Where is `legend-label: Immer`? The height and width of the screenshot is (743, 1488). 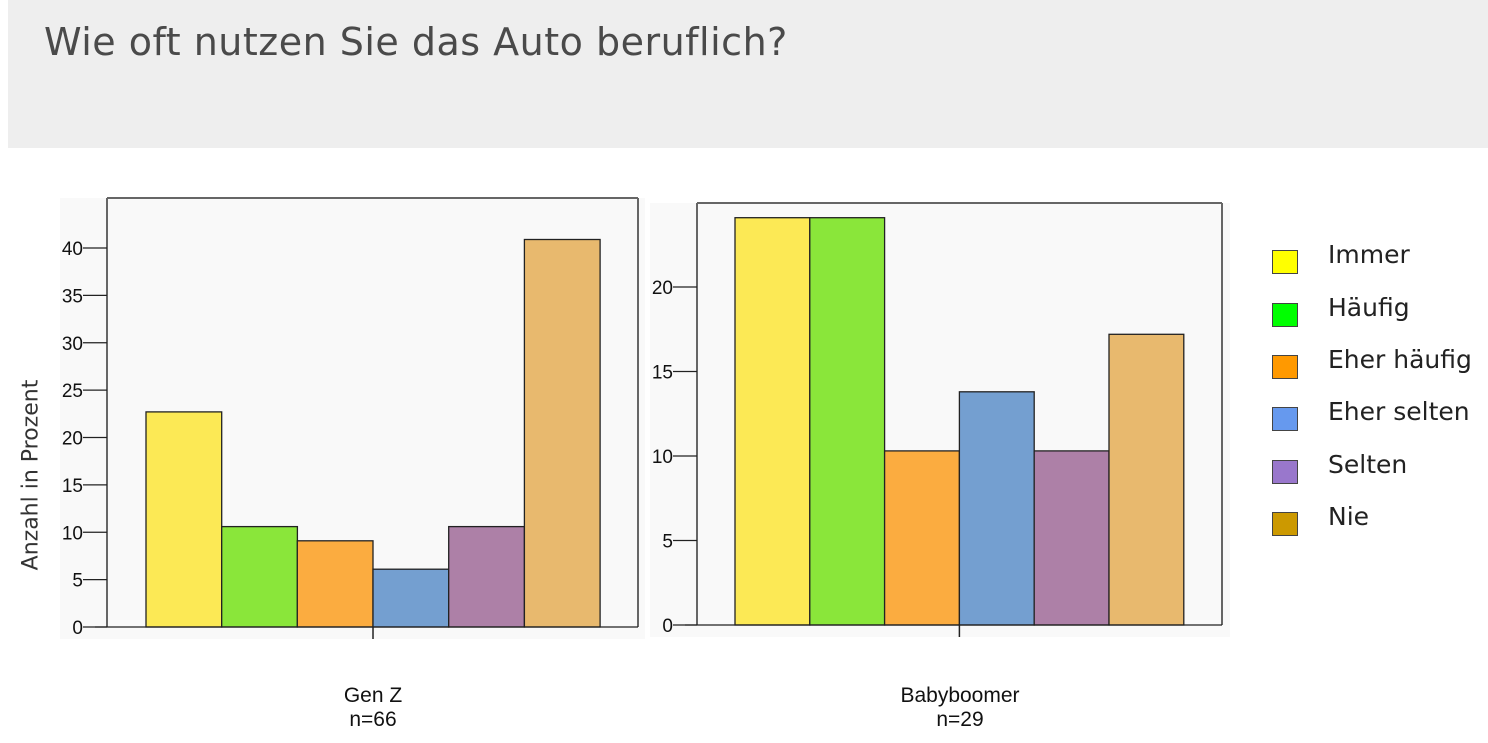 legend-label: Immer is located at coordinates (1369, 254).